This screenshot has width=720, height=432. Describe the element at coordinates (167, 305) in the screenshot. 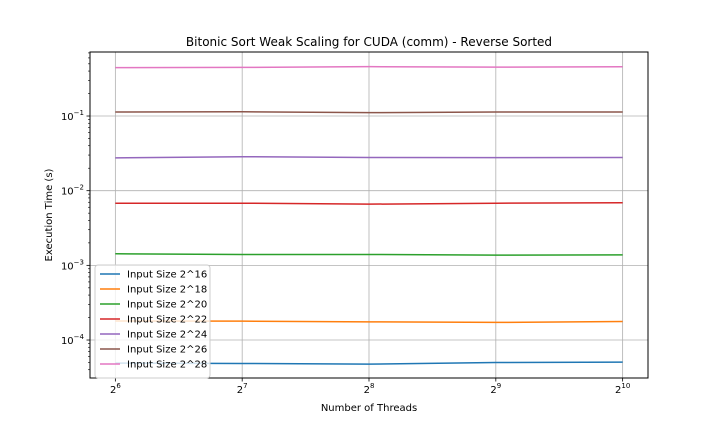

I see `legend-entry-label: Input Size 2^20` at that location.